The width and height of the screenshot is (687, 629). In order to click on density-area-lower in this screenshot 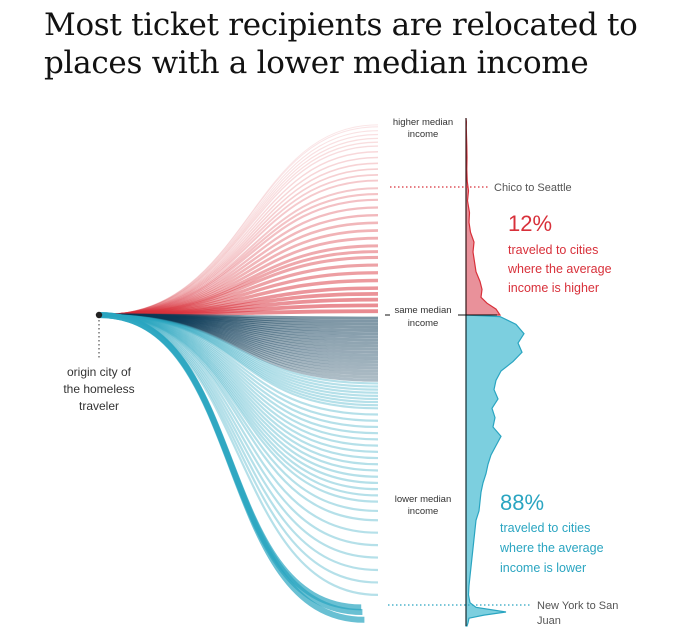, I will do `click(495, 470)`.